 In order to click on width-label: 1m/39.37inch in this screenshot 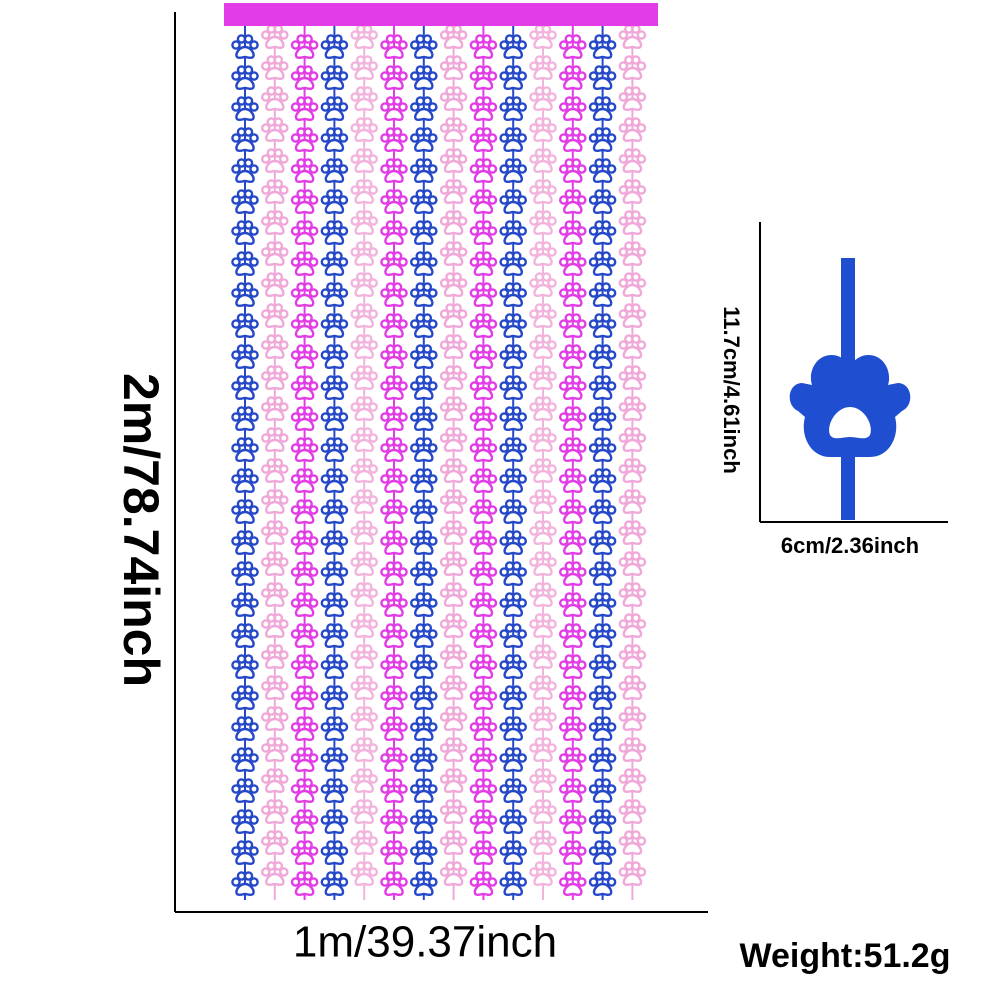, I will do `click(425, 942)`.